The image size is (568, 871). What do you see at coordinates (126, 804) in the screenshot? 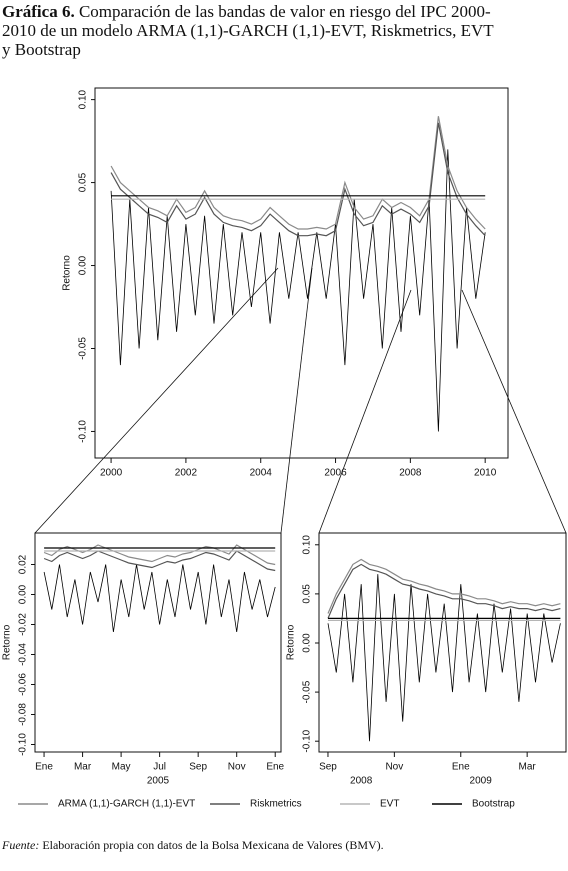
I see `legend-label: ARMA (1,1)-GARCH (1,1)-EVT` at bounding box center [126, 804].